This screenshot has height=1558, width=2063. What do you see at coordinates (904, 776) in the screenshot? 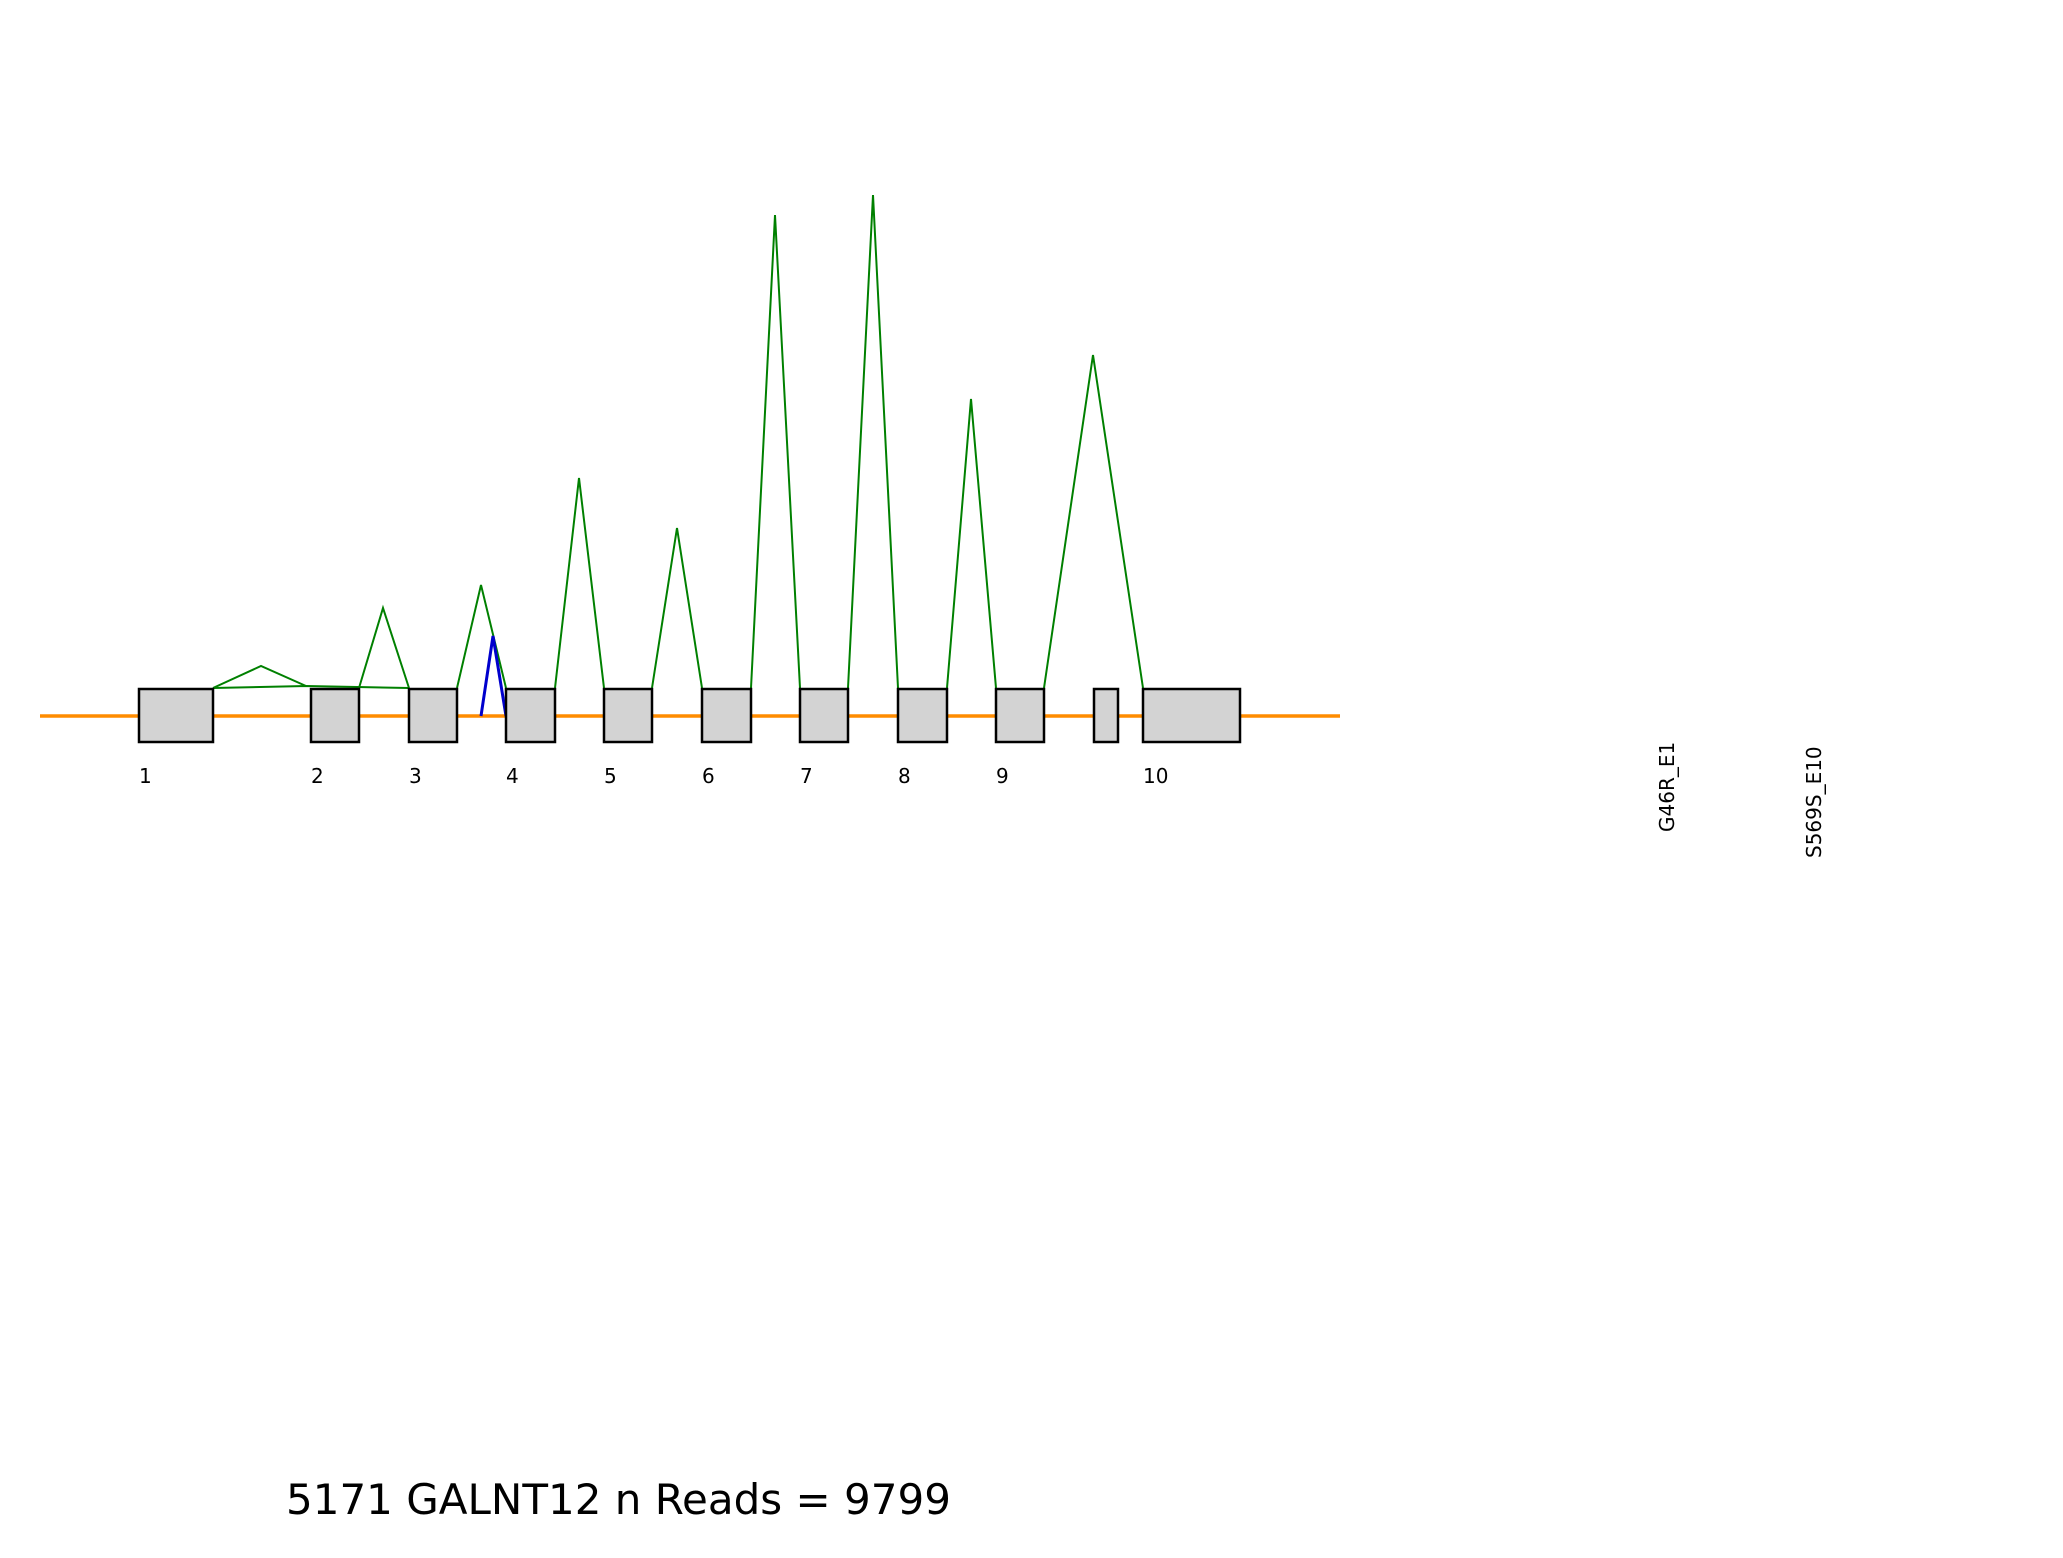
I see `exon-label-8: 8` at bounding box center [904, 776].